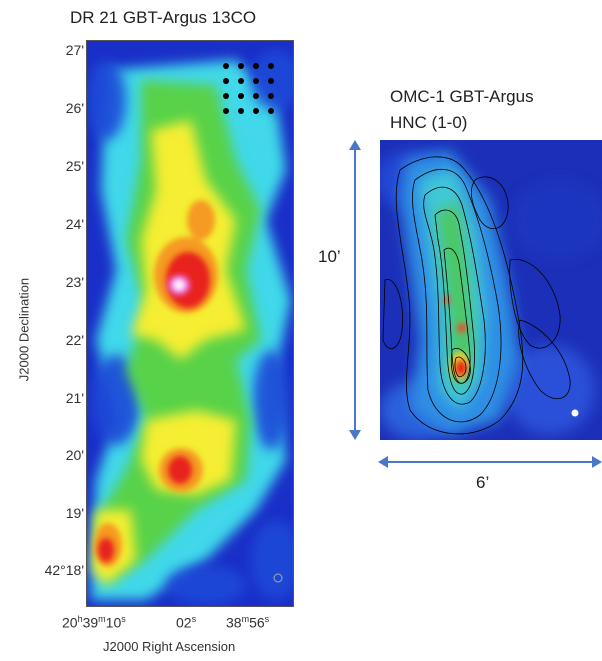 The width and height of the screenshot is (602, 661). I want to click on horizontal-dimension-arrow, so click(490, 462).